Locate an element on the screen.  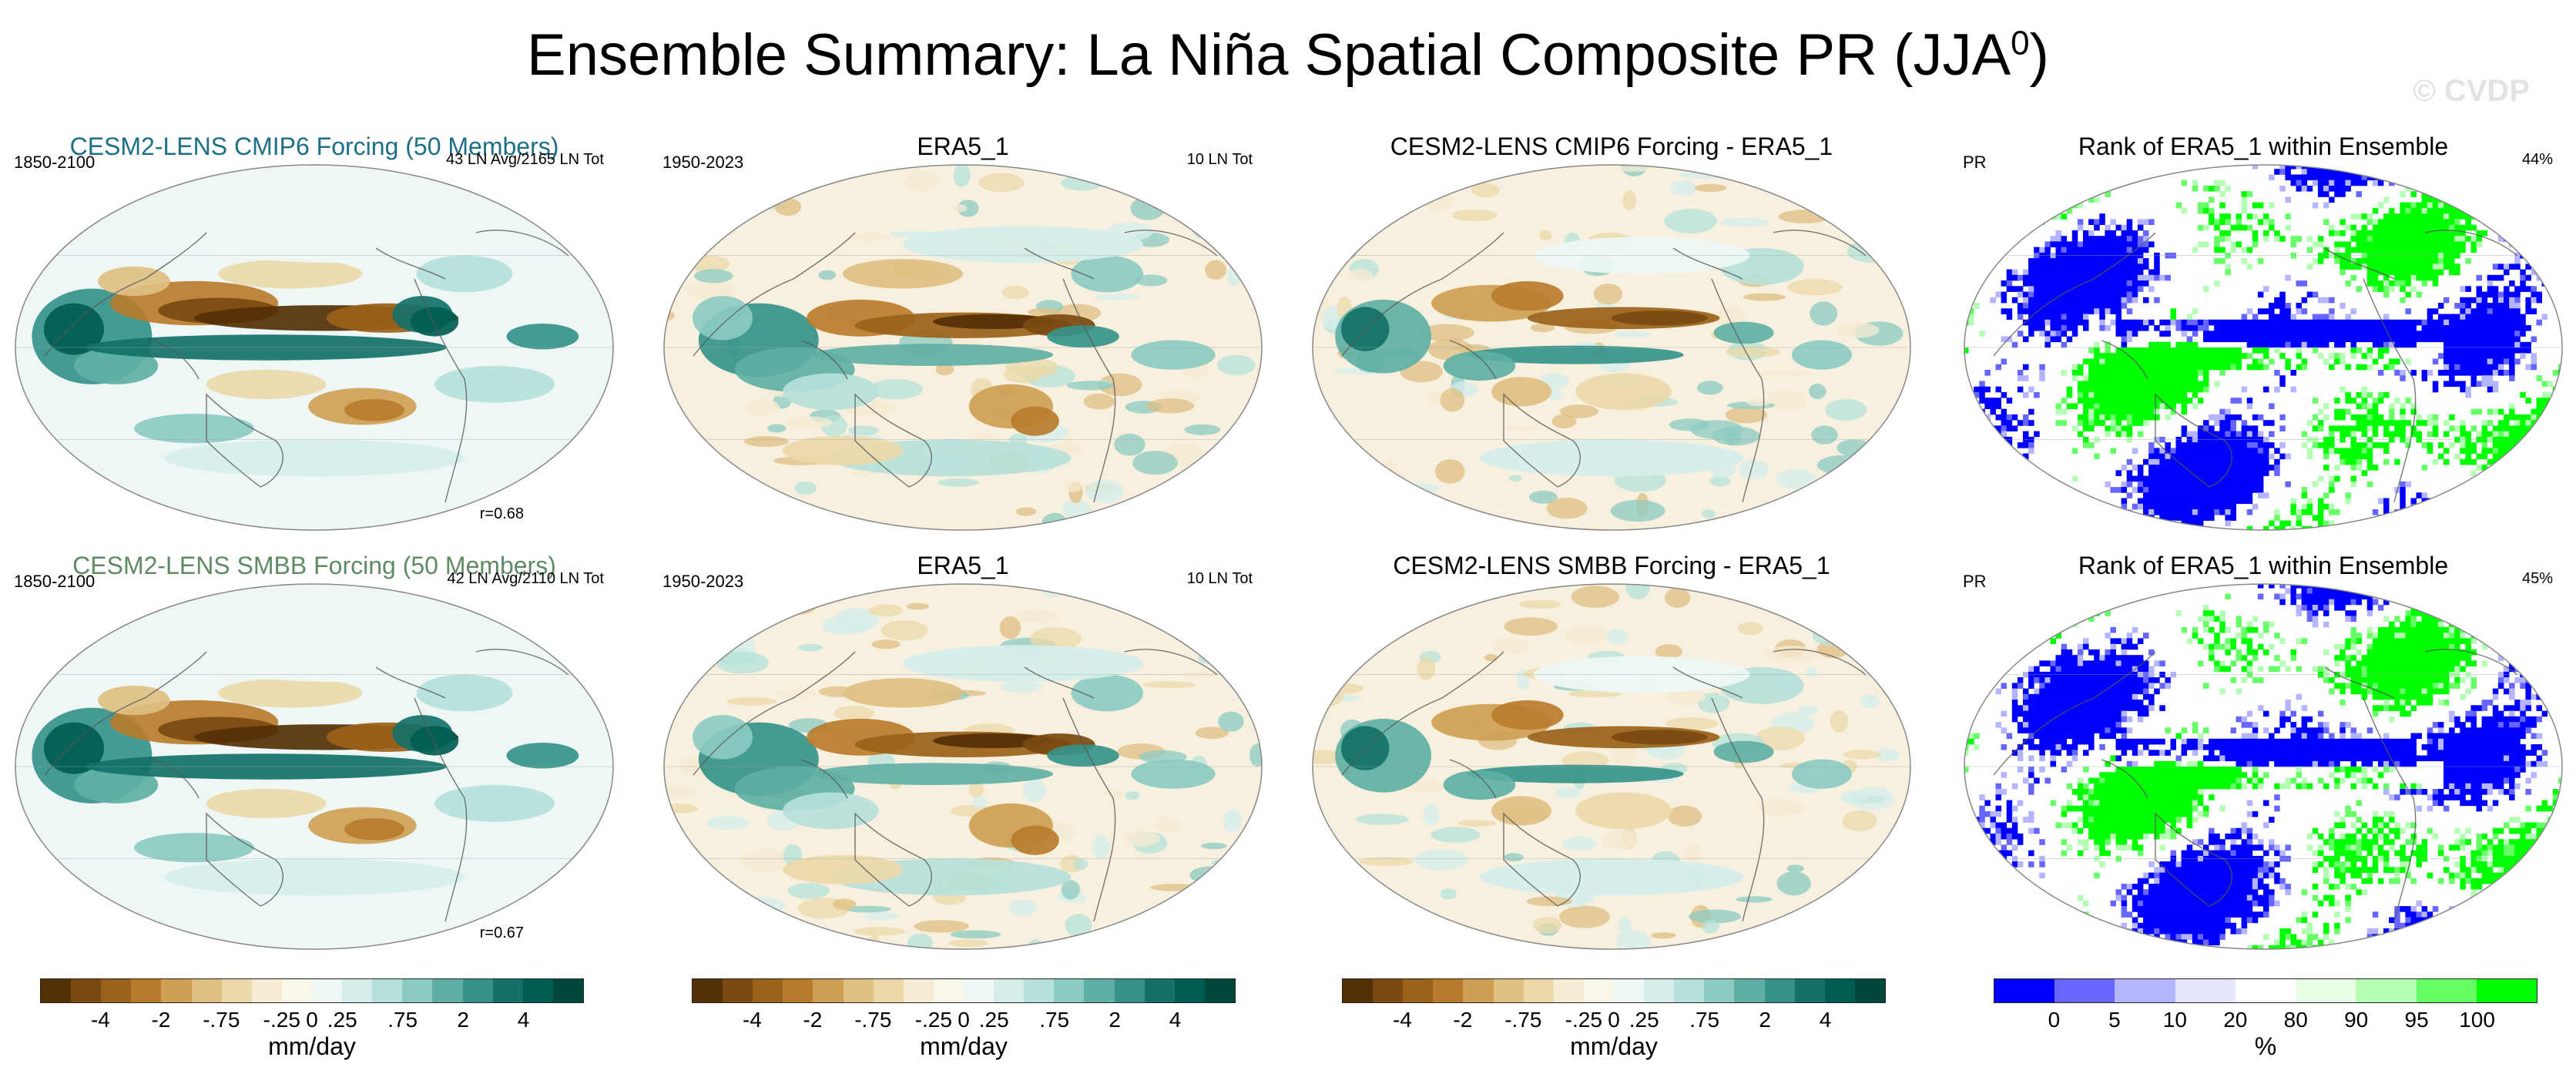
colorbar-tick-label: 80 is located at coordinates (2295, 1020).